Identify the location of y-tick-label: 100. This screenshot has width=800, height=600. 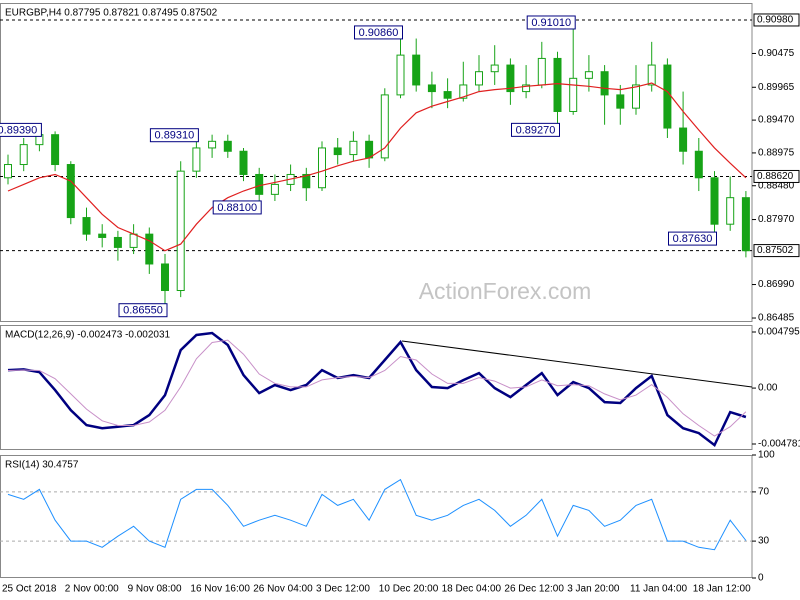
(766, 455).